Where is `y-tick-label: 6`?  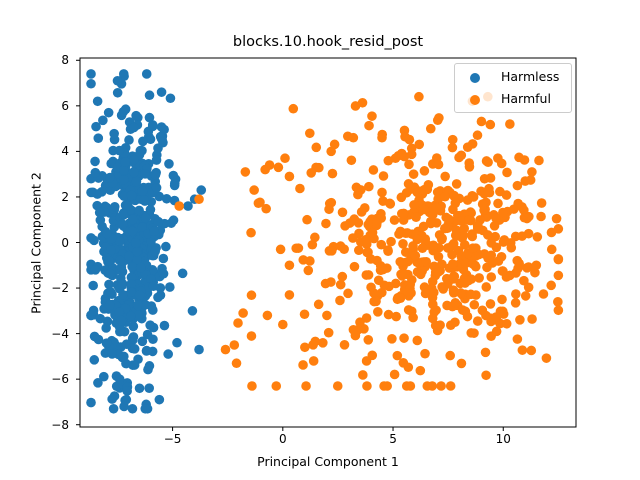
y-tick-label: 6 is located at coordinates (65, 105).